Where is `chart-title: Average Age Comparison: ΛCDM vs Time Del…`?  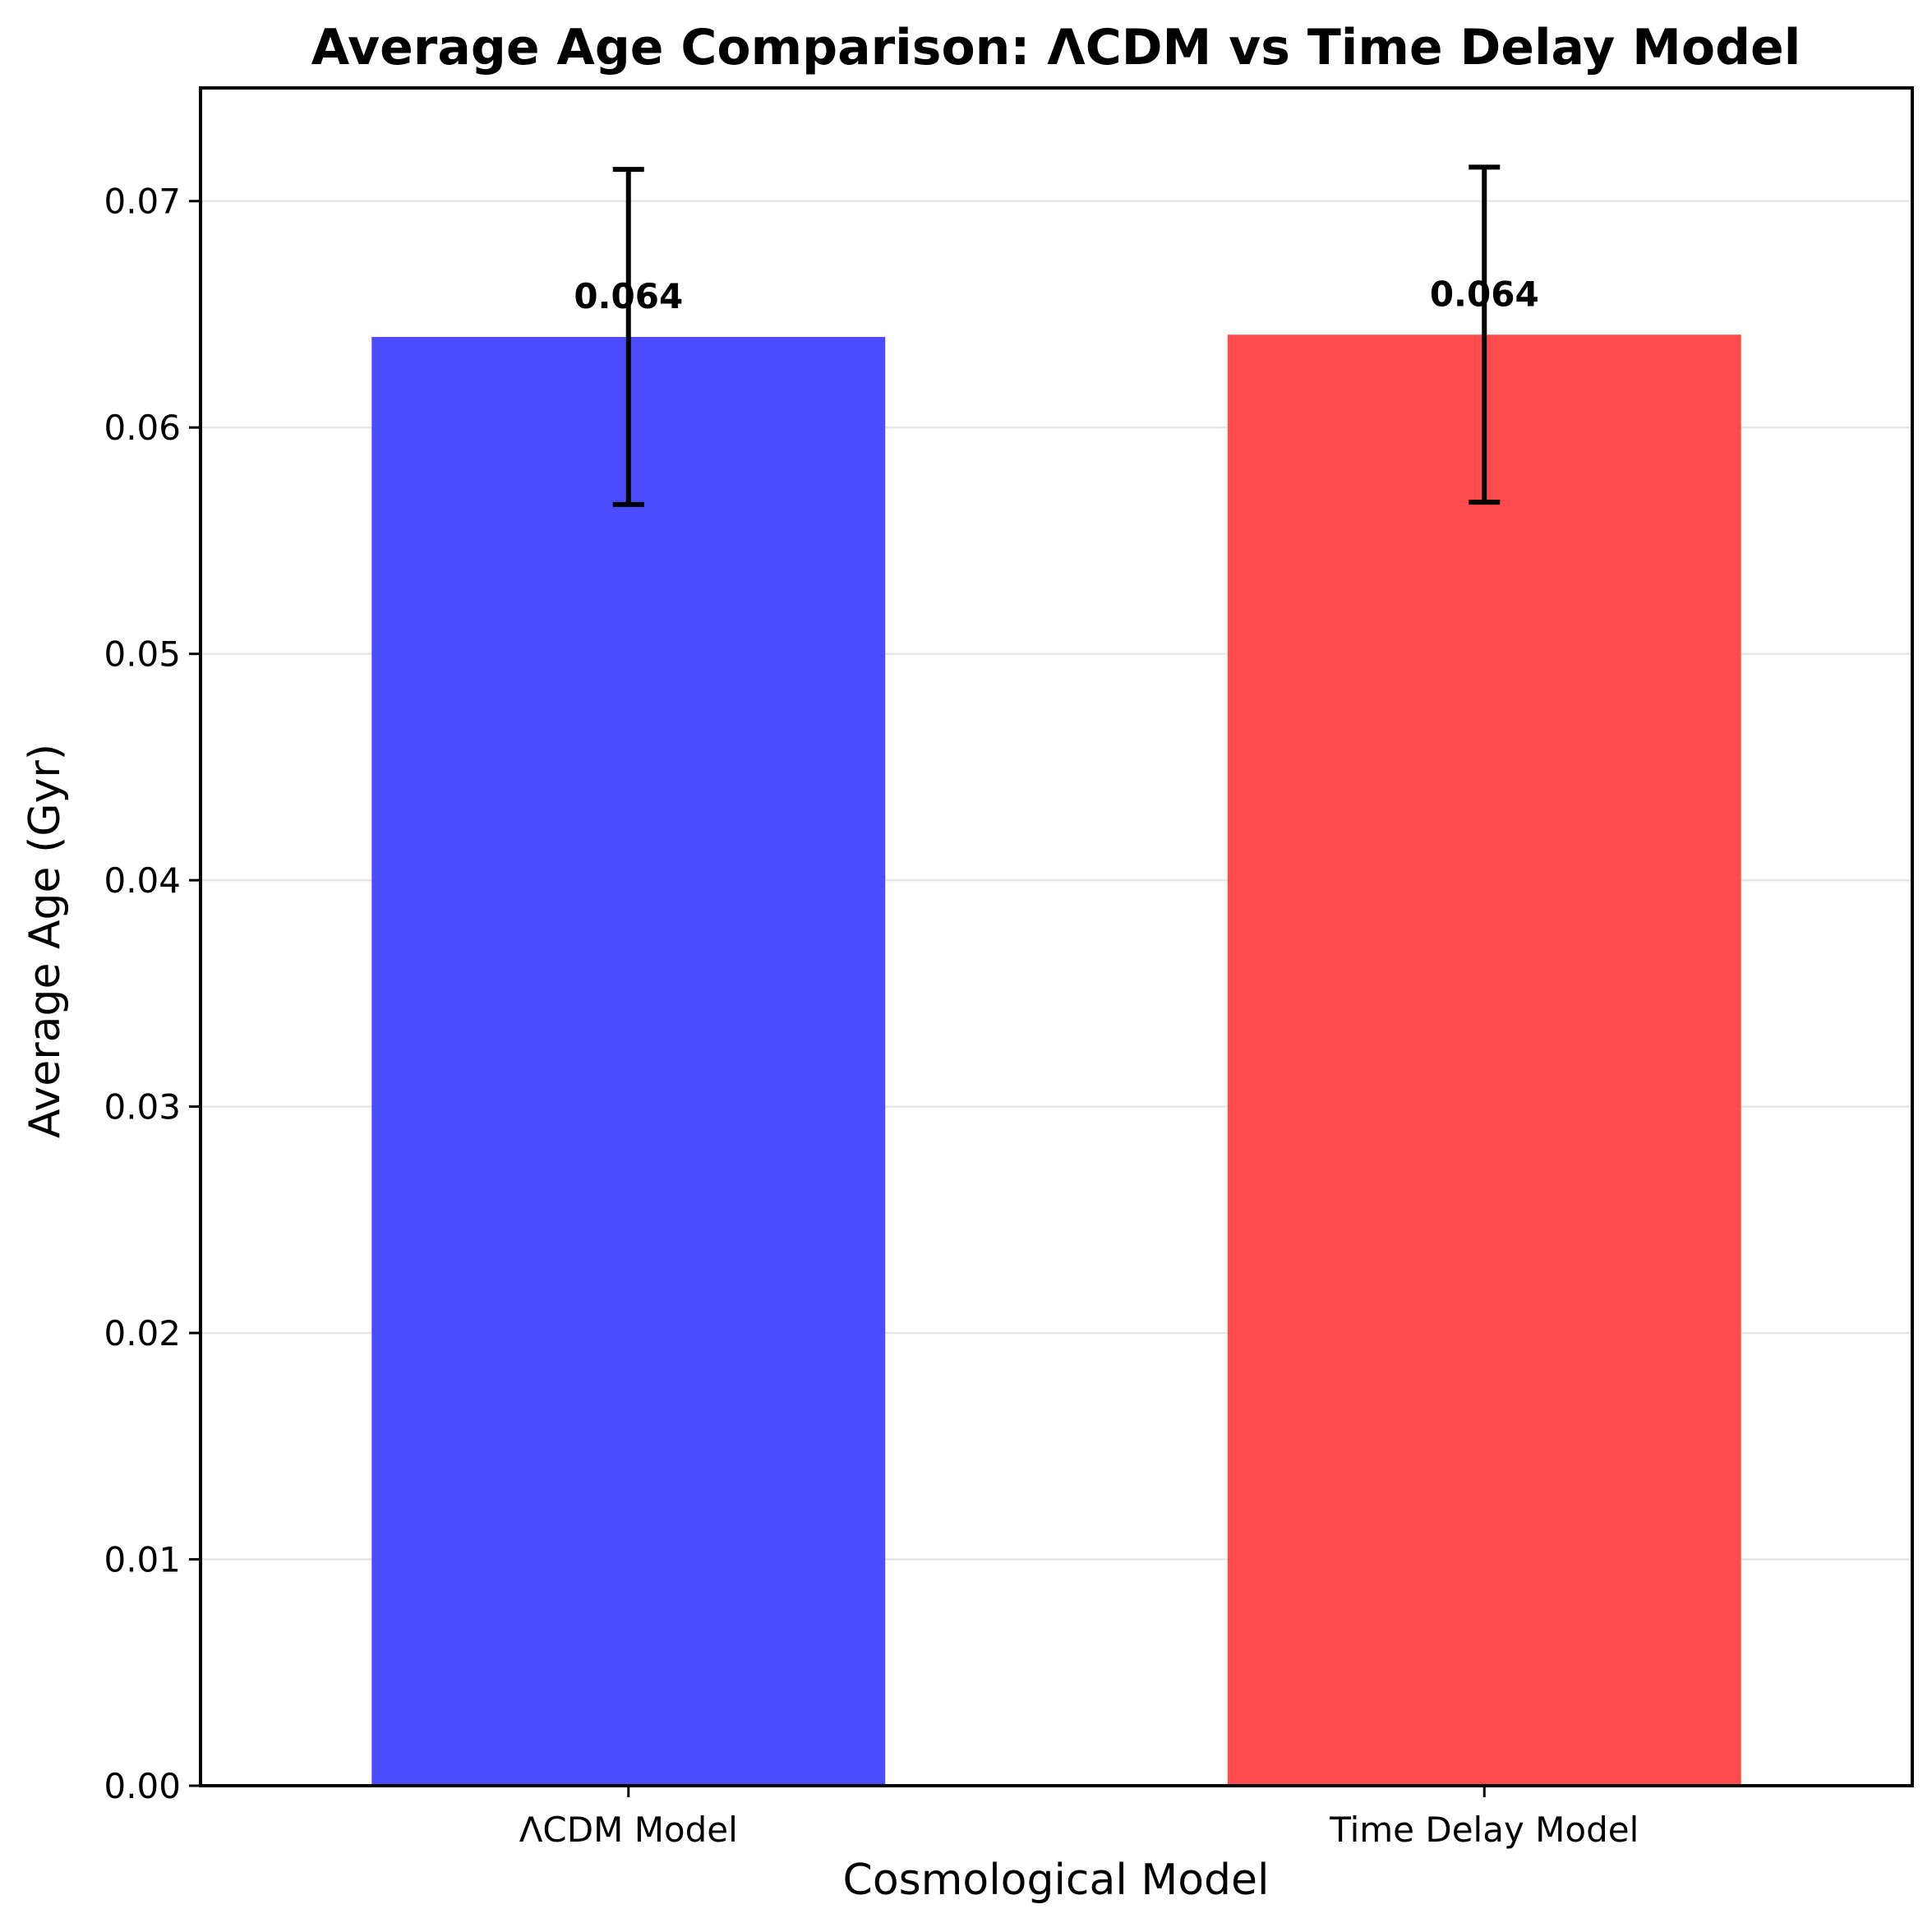
chart-title: Average Age Comparison: ΛCDM vs Time Del… is located at coordinates (1056, 47).